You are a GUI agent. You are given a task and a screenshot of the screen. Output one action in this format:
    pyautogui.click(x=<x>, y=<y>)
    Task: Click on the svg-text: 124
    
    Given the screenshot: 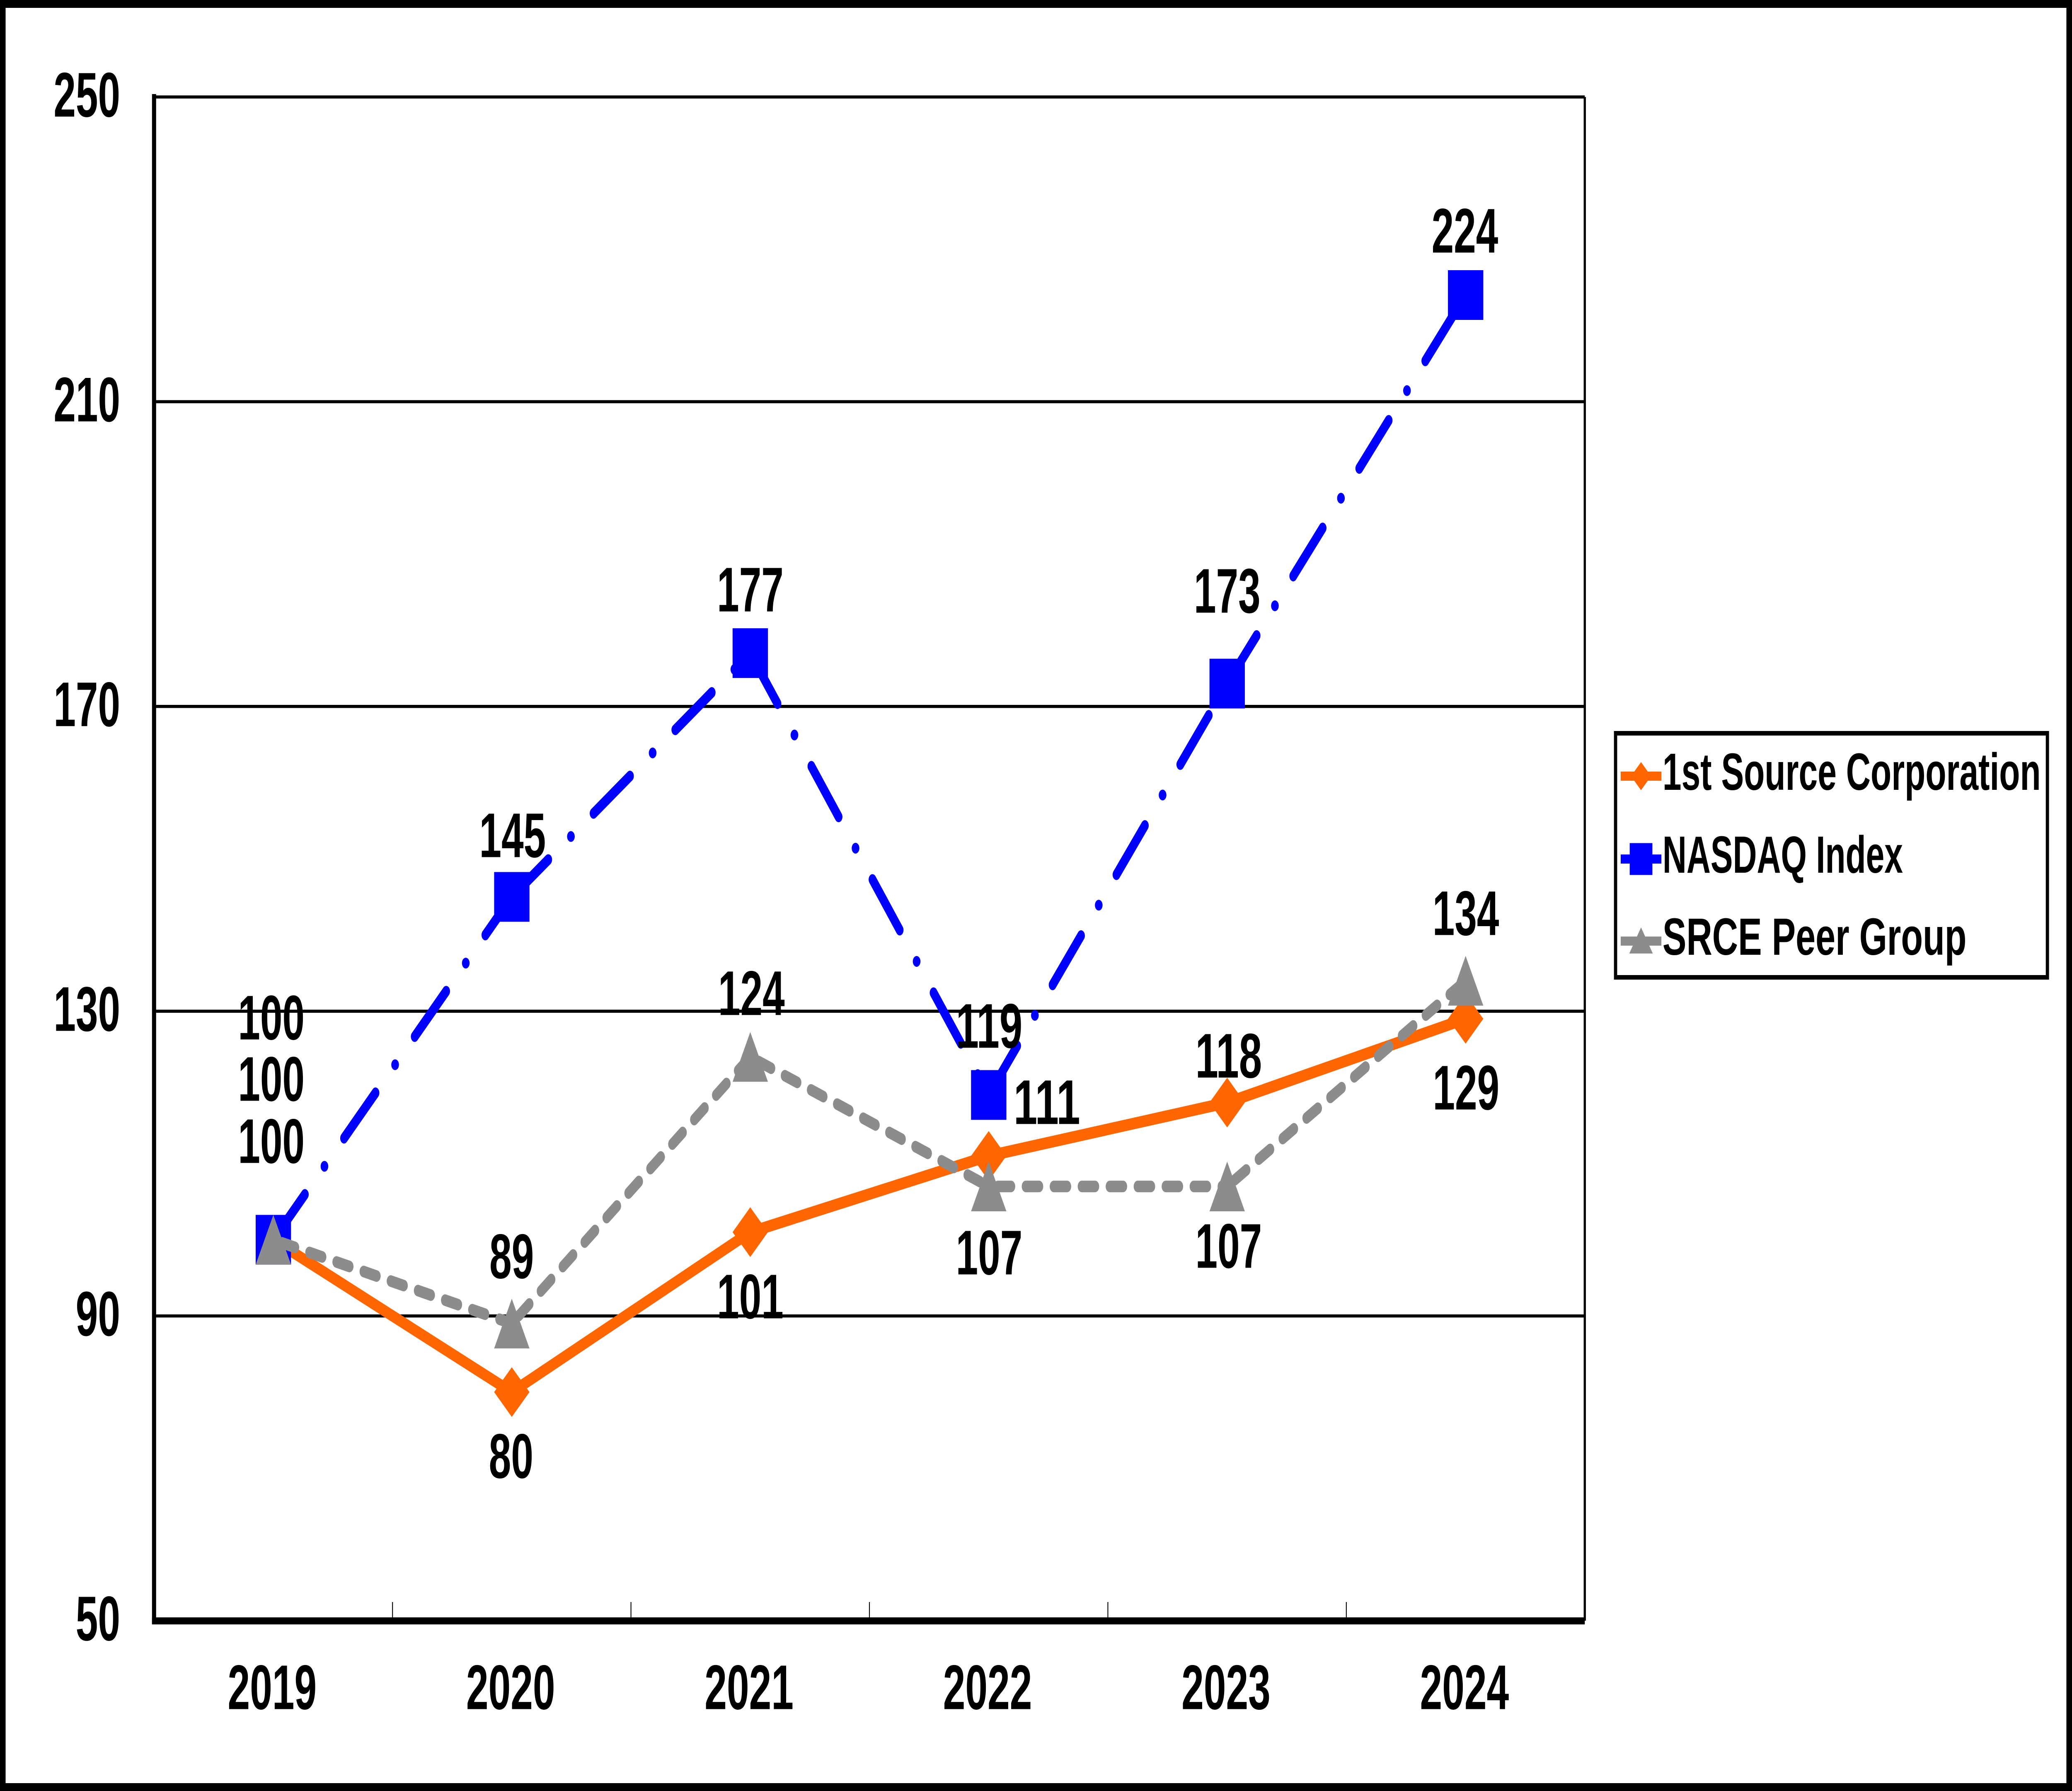 What is the action you would take?
    pyautogui.click(x=751, y=993)
    